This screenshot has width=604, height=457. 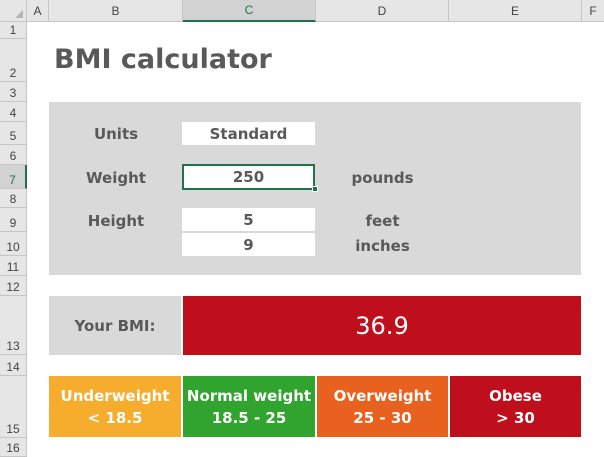 I want to click on row-header-2: 2, so click(x=13, y=60).